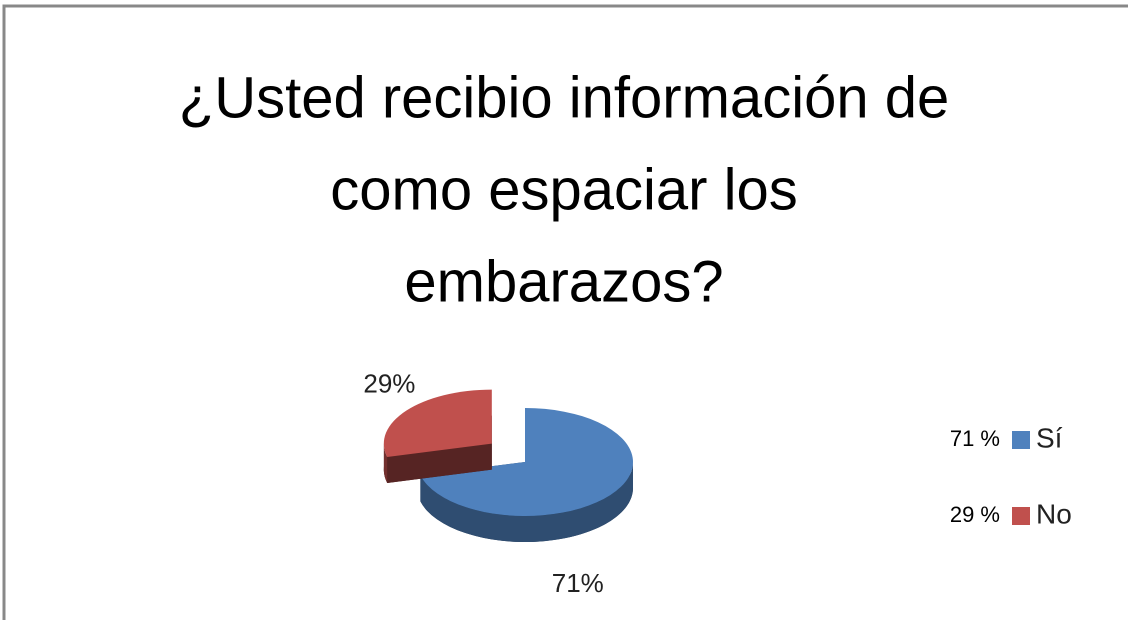 This screenshot has width=1128, height=620. Describe the element at coordinates (563, 189) in the screenshot. I see `chart-title: como espaciar los` at that location.